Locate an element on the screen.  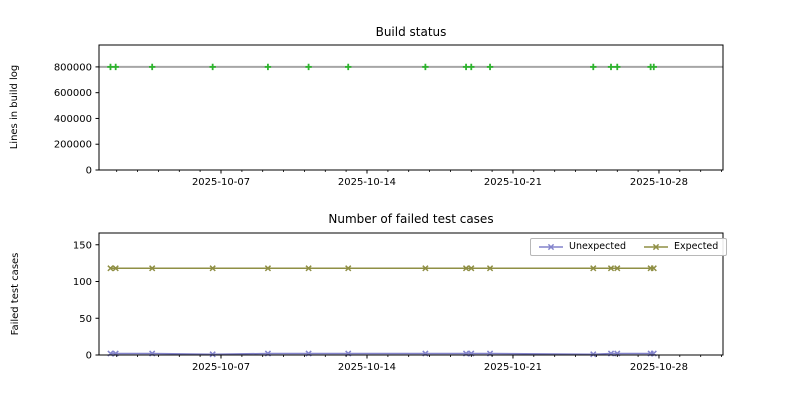
legend-label-expected: Expected is located at coordinates (696, 246).